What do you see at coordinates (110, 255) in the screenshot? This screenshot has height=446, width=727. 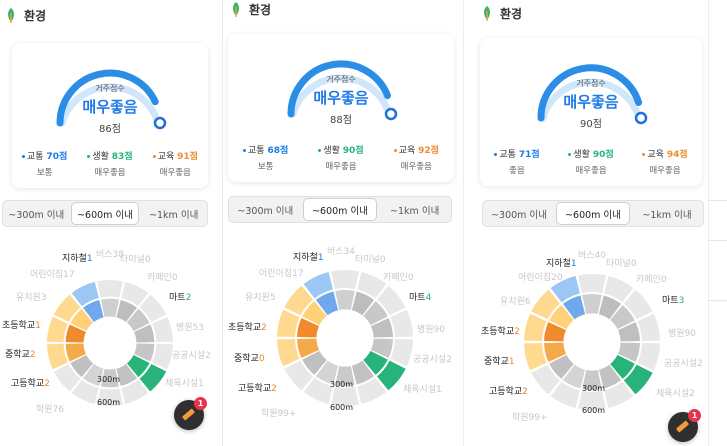 I see `label-bus: 버스38` at bounding box center [110, 255].